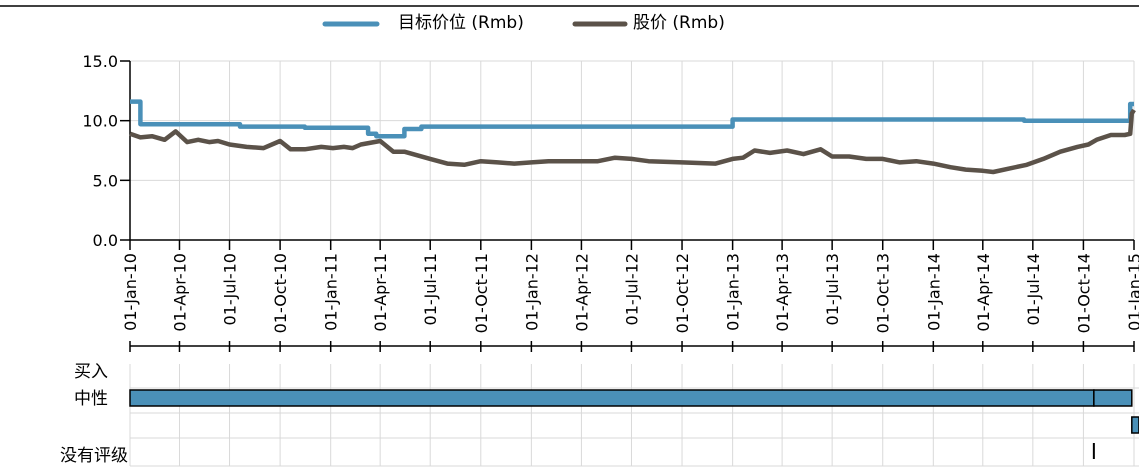 The width and height of the screenshot is (1139, 471). What do you see at coordinates (733, 292) in the screenshot?
I see `x-tick-label: 01-Jan-13` at bounding box center [733, 292].